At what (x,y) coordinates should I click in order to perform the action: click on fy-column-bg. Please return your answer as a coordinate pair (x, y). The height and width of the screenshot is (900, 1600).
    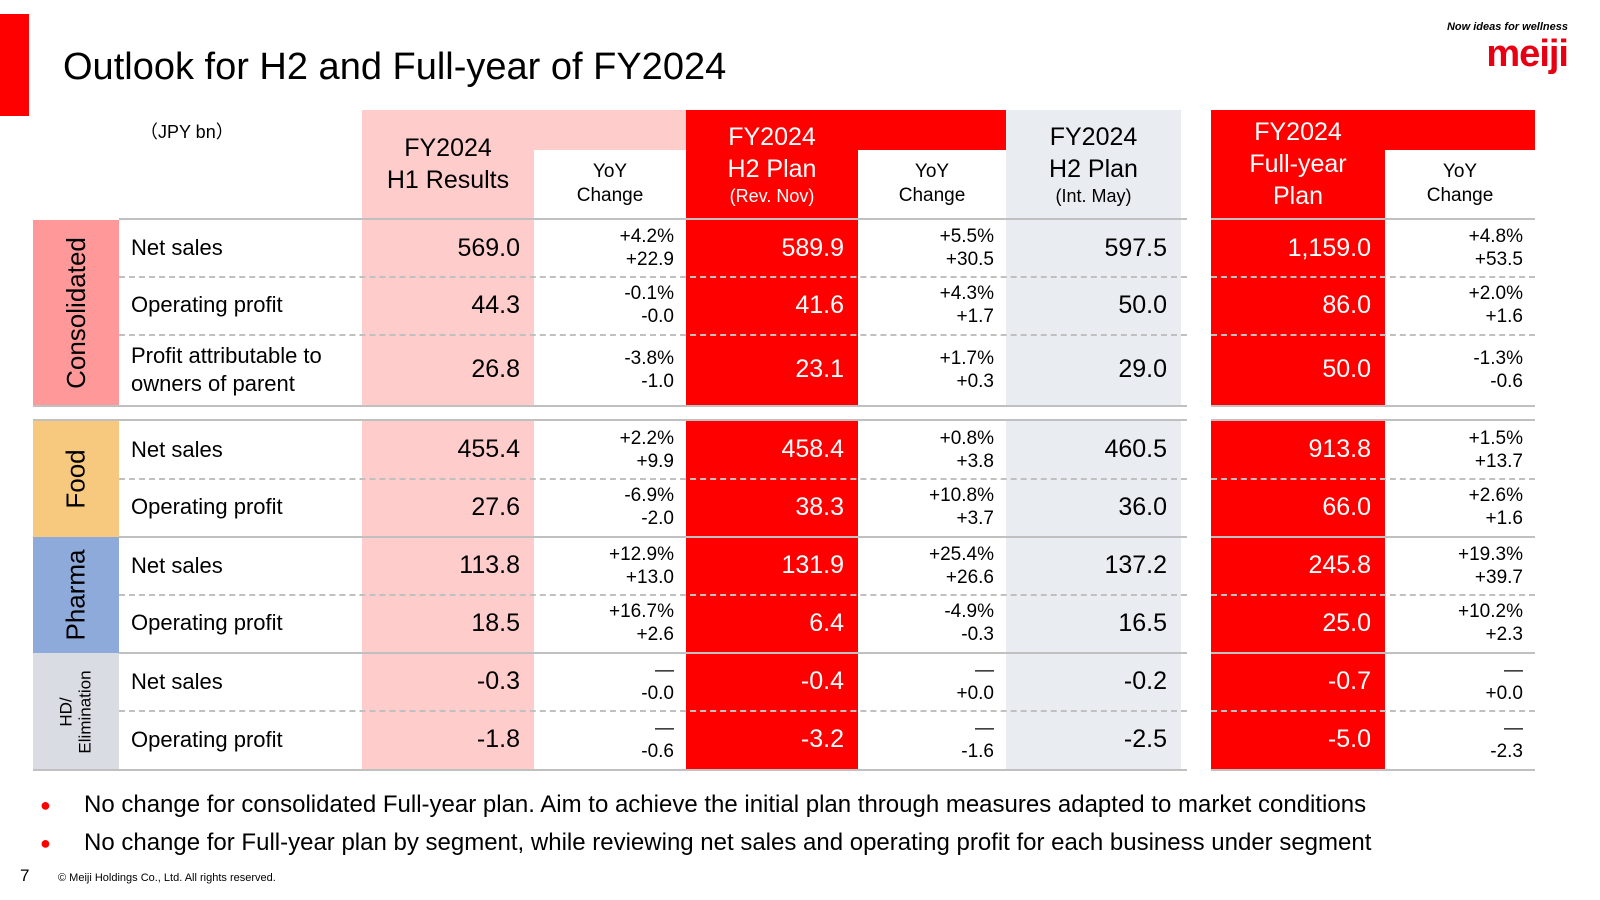
    Looking at the image, I should click on (1298, 312).